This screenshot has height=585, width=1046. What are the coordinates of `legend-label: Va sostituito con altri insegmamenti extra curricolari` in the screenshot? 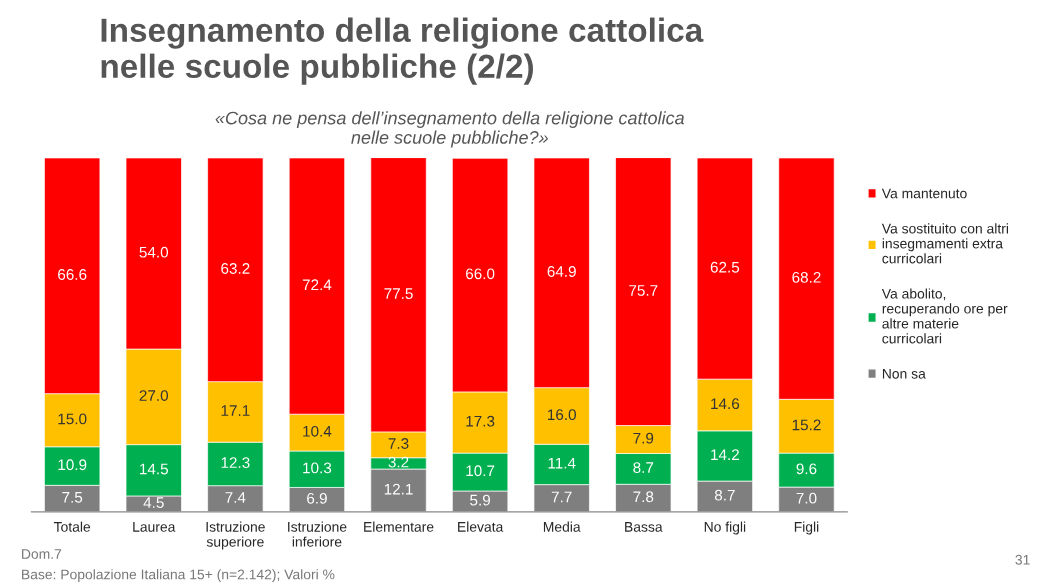 It's located at (944, 243).